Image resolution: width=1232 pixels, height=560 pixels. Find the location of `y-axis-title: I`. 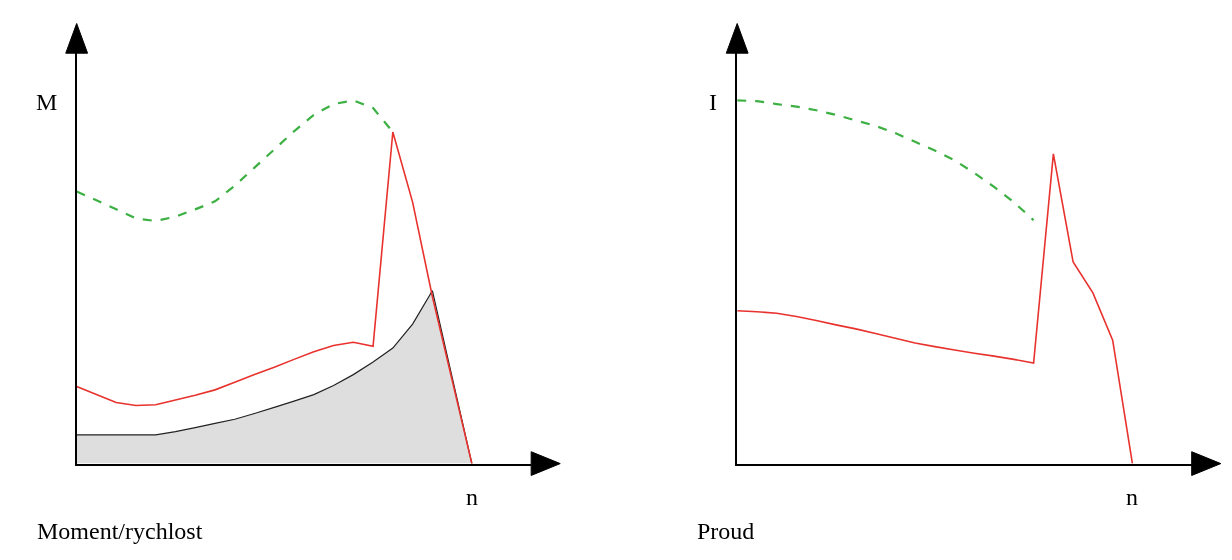

y-axis-title: I is located at coordinates (713, 102).